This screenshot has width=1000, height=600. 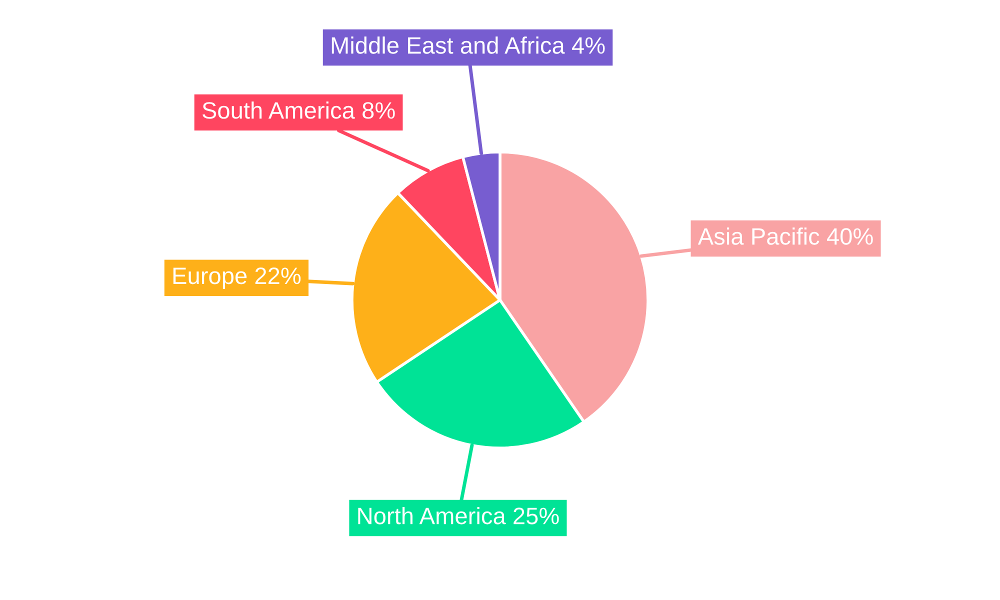 I want to click on slice-label: Asia Pacific 40%, so click(x=785, y=236).